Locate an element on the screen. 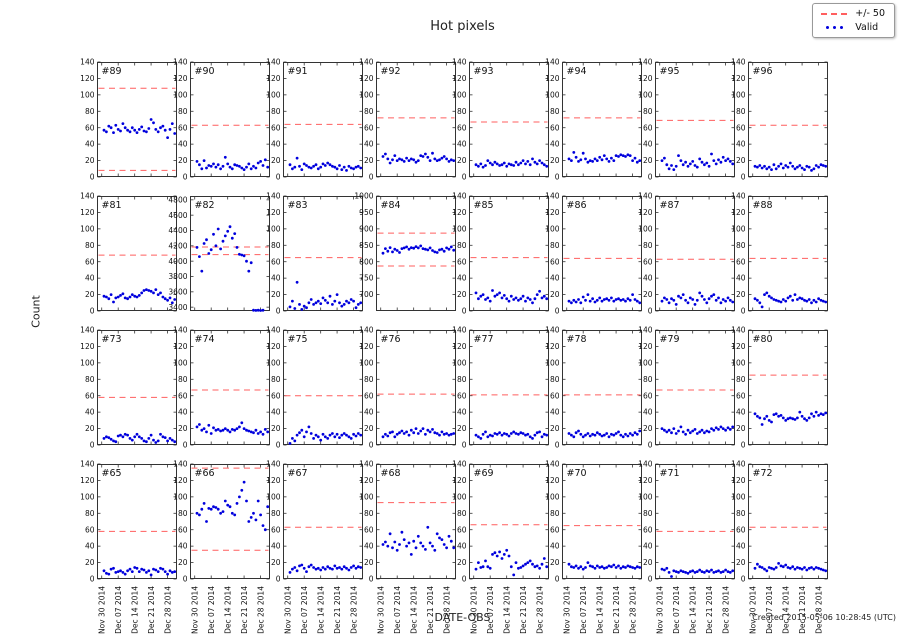  created-timestamp: Created 2015-05-06 10:28:45 (UTC) is located at coordinates (824, 617).